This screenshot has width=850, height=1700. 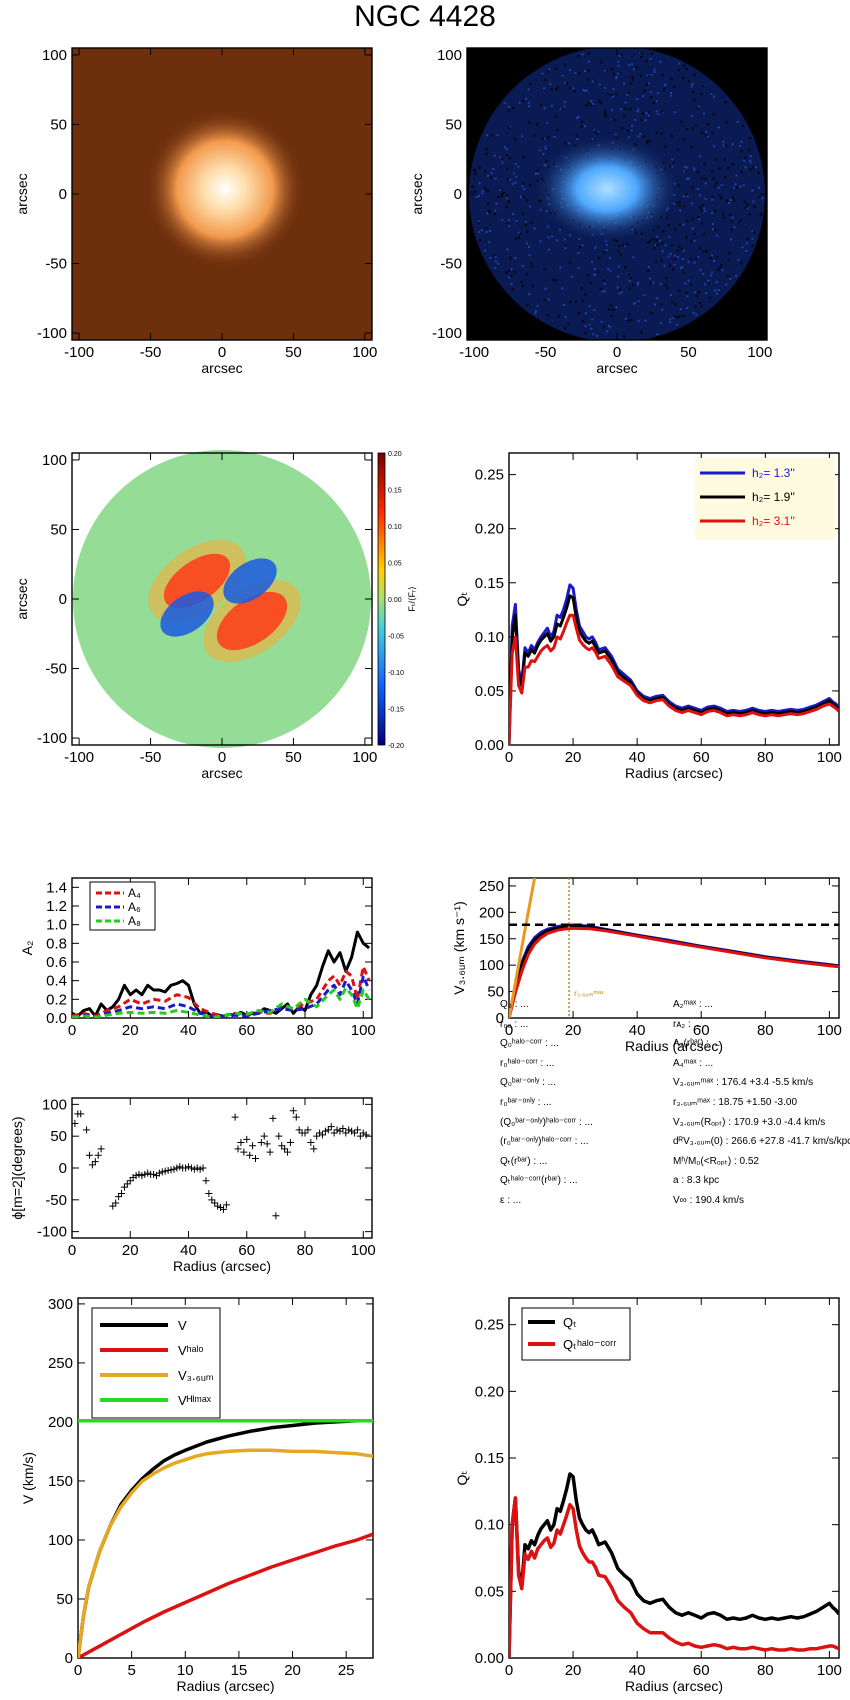 What do you see at coordinates (709, 1200) in the screenshot?
I see `info-line: V∞ : 190.4 km/s` at bounding box center [709, 1200].